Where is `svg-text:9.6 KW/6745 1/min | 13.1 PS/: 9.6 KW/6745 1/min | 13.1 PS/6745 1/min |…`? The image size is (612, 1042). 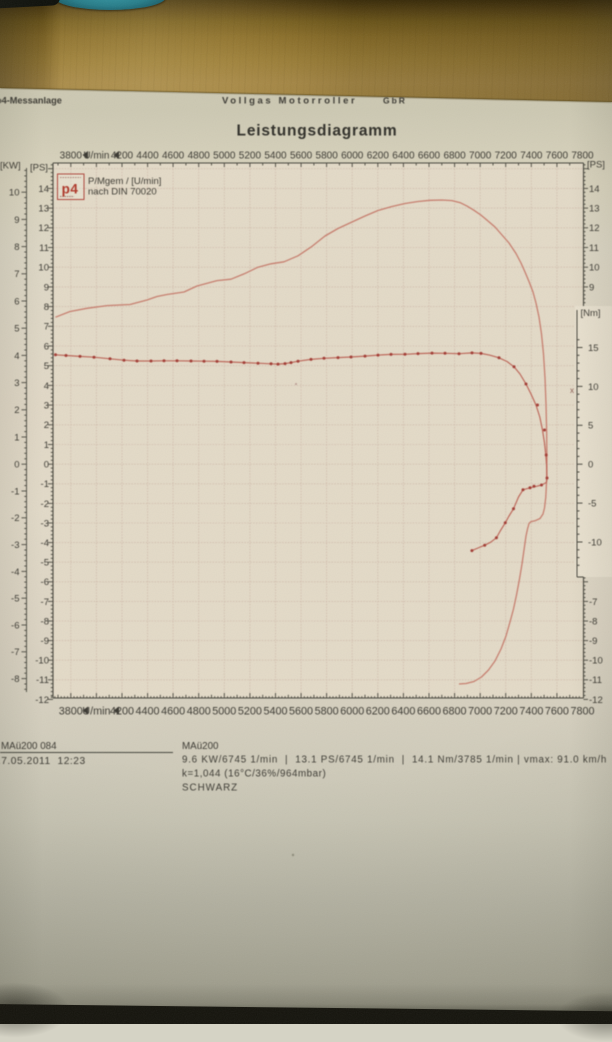 svg-text:9.6 KW/6745 1/min | 13.1 PS/: 9.6 KW/6745 1/min | 13.1 PS/6745 1/min |… is located at coordinates (394, 760).